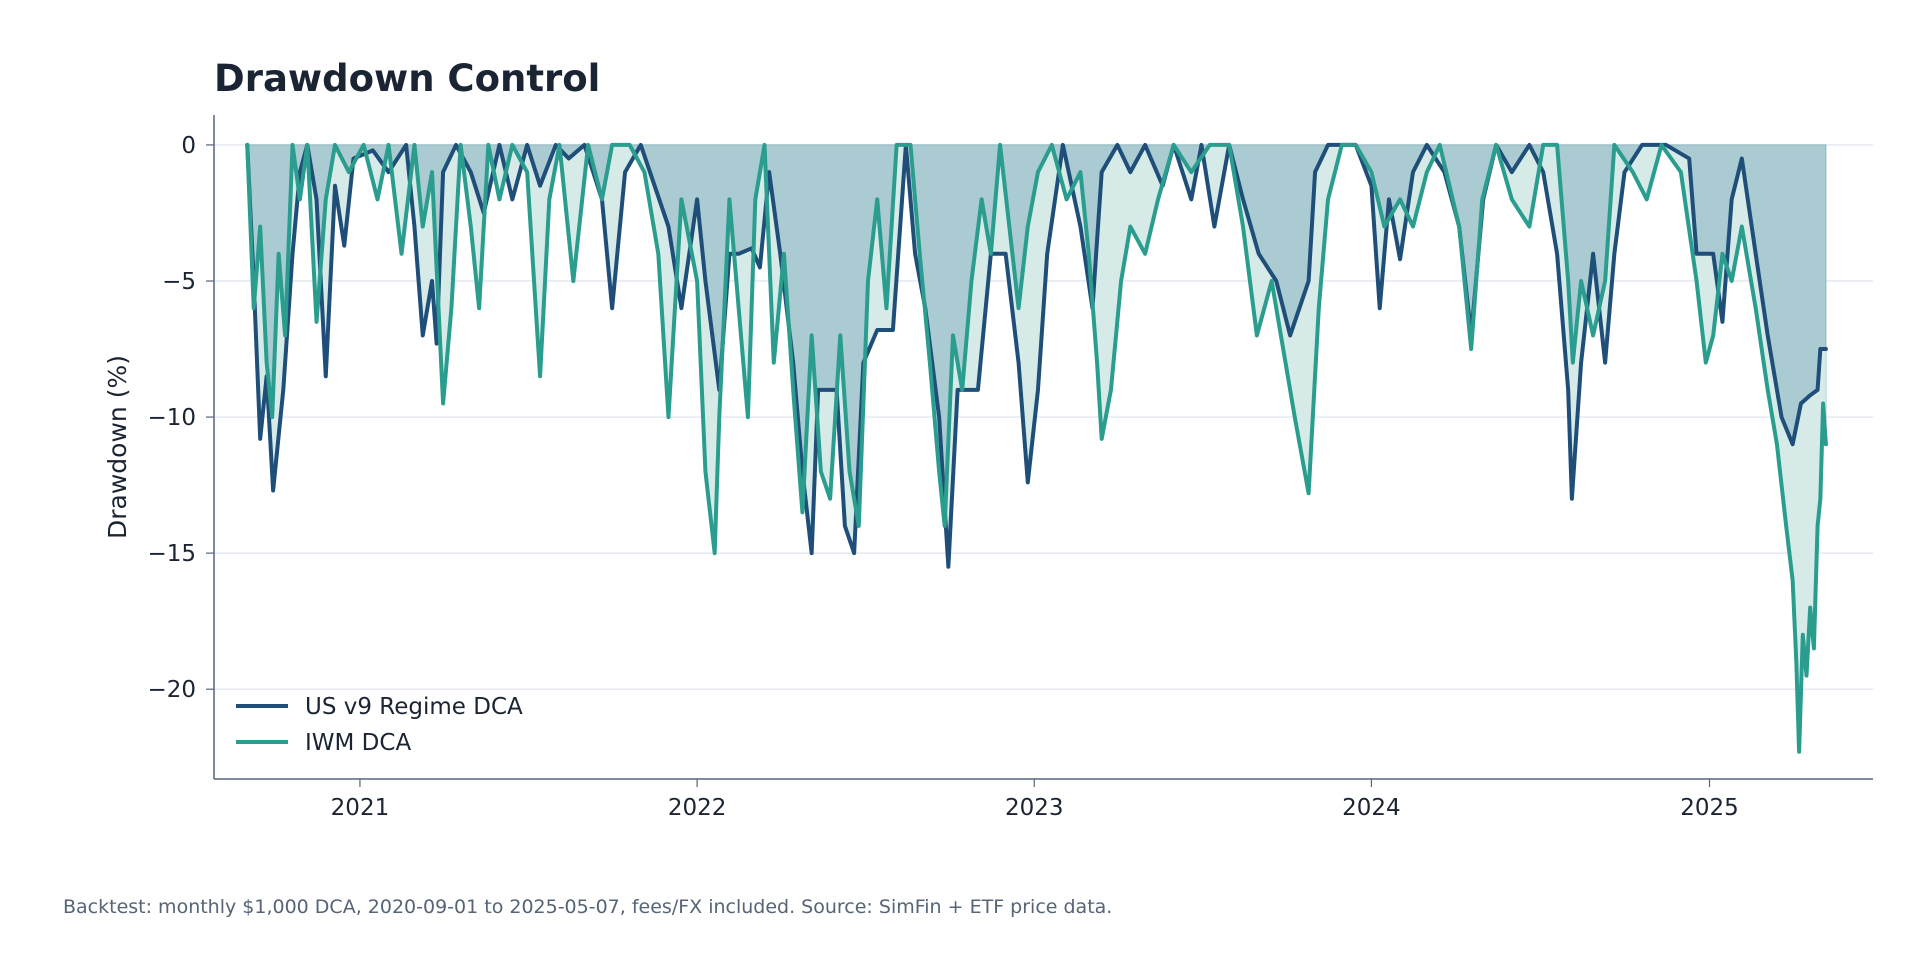 Image resolution: width=1920 pixels, height=974 pixels. Describe the element at coordinates (171, 418) in the screenshot. I see `y-tick-label: −10` at that location.